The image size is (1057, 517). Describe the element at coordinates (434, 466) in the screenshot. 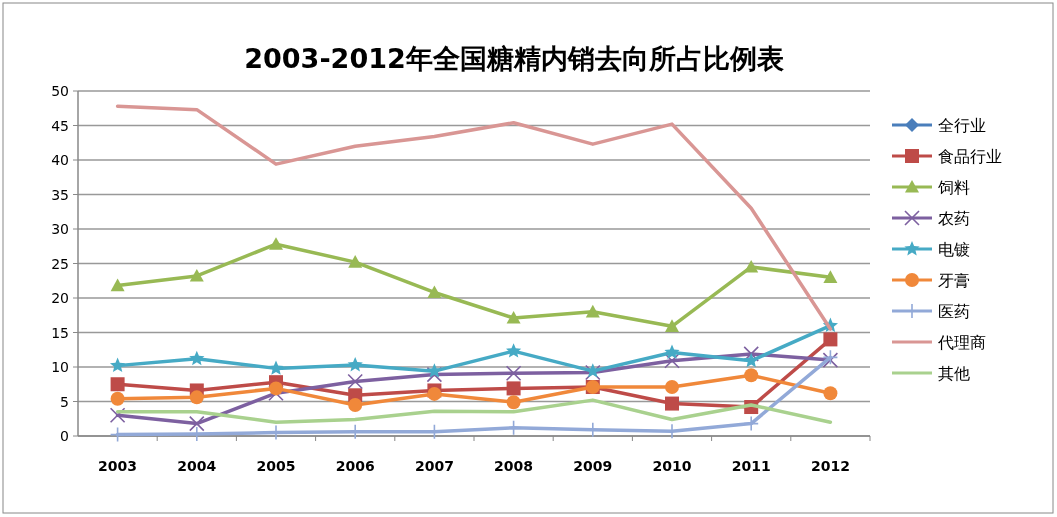

I see `x-tick-label: 2007` at that location.